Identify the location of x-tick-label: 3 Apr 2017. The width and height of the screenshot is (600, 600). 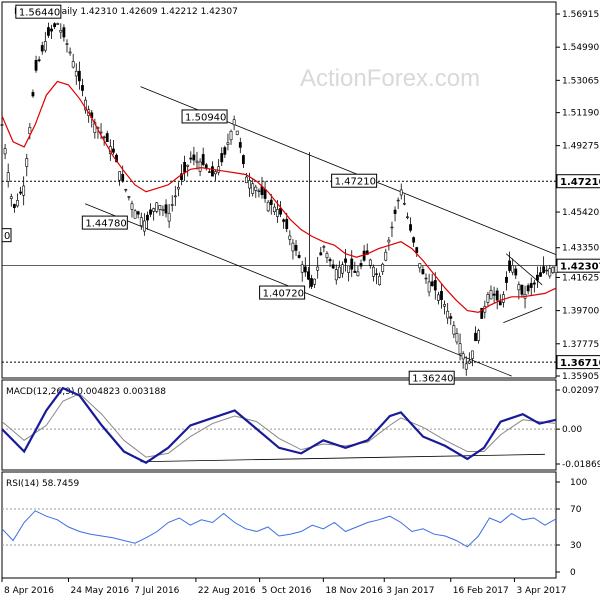
(541, 591).